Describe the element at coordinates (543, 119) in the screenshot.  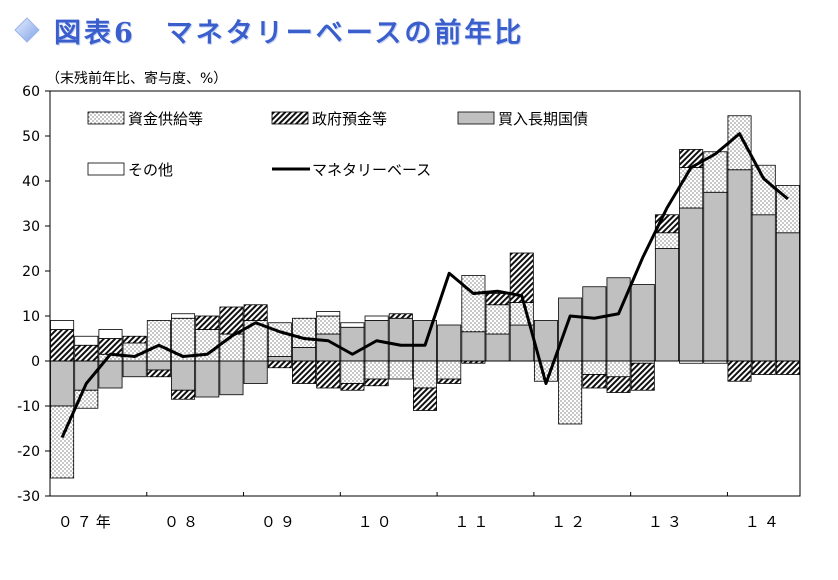
I see `legend-label-kokusai: 買入長期国債` at that location.